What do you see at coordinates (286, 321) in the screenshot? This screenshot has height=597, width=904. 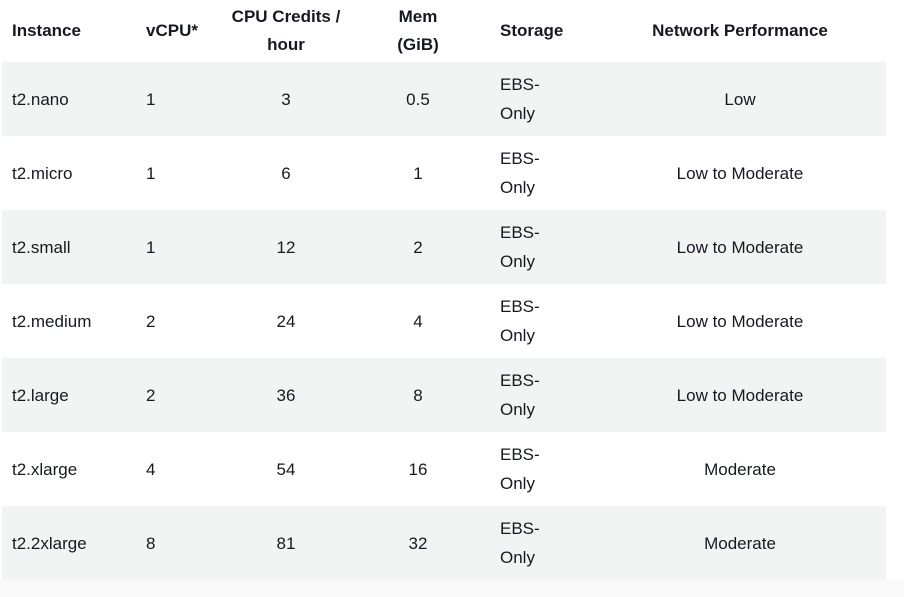 I see `cell-cpu-credits: 24` at bounding box center [286, 321].